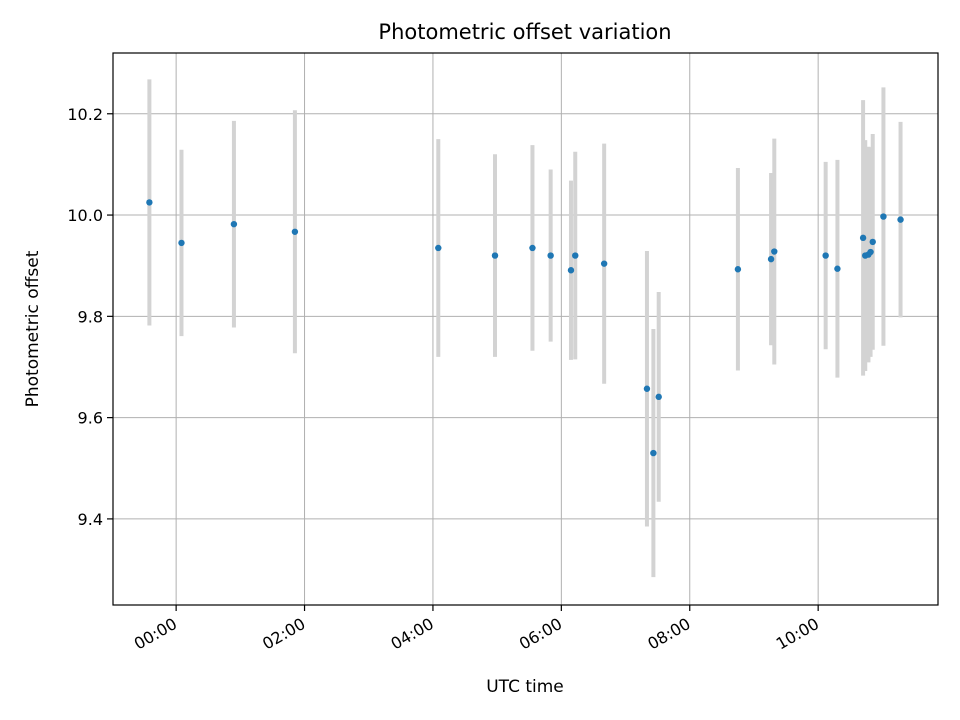  Describe the element at coordinates (525, 687) in the screenshot. I see `x-axis-label: UTC time` at that location.